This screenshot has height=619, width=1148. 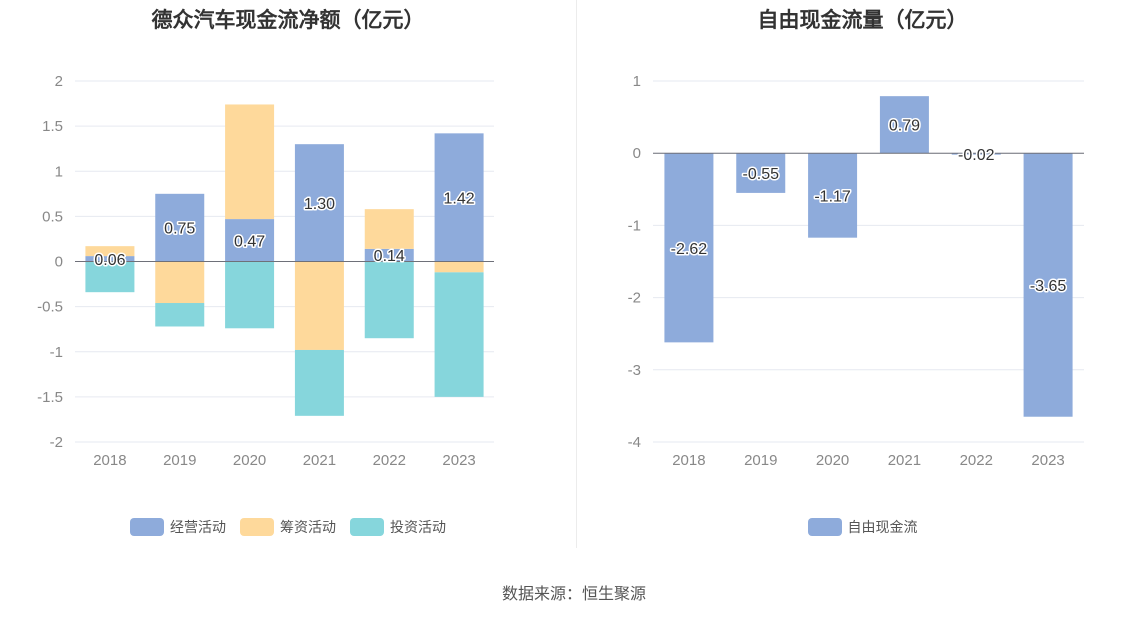 I want to click on legend: 自由现金流, so click(x=862, y=527).